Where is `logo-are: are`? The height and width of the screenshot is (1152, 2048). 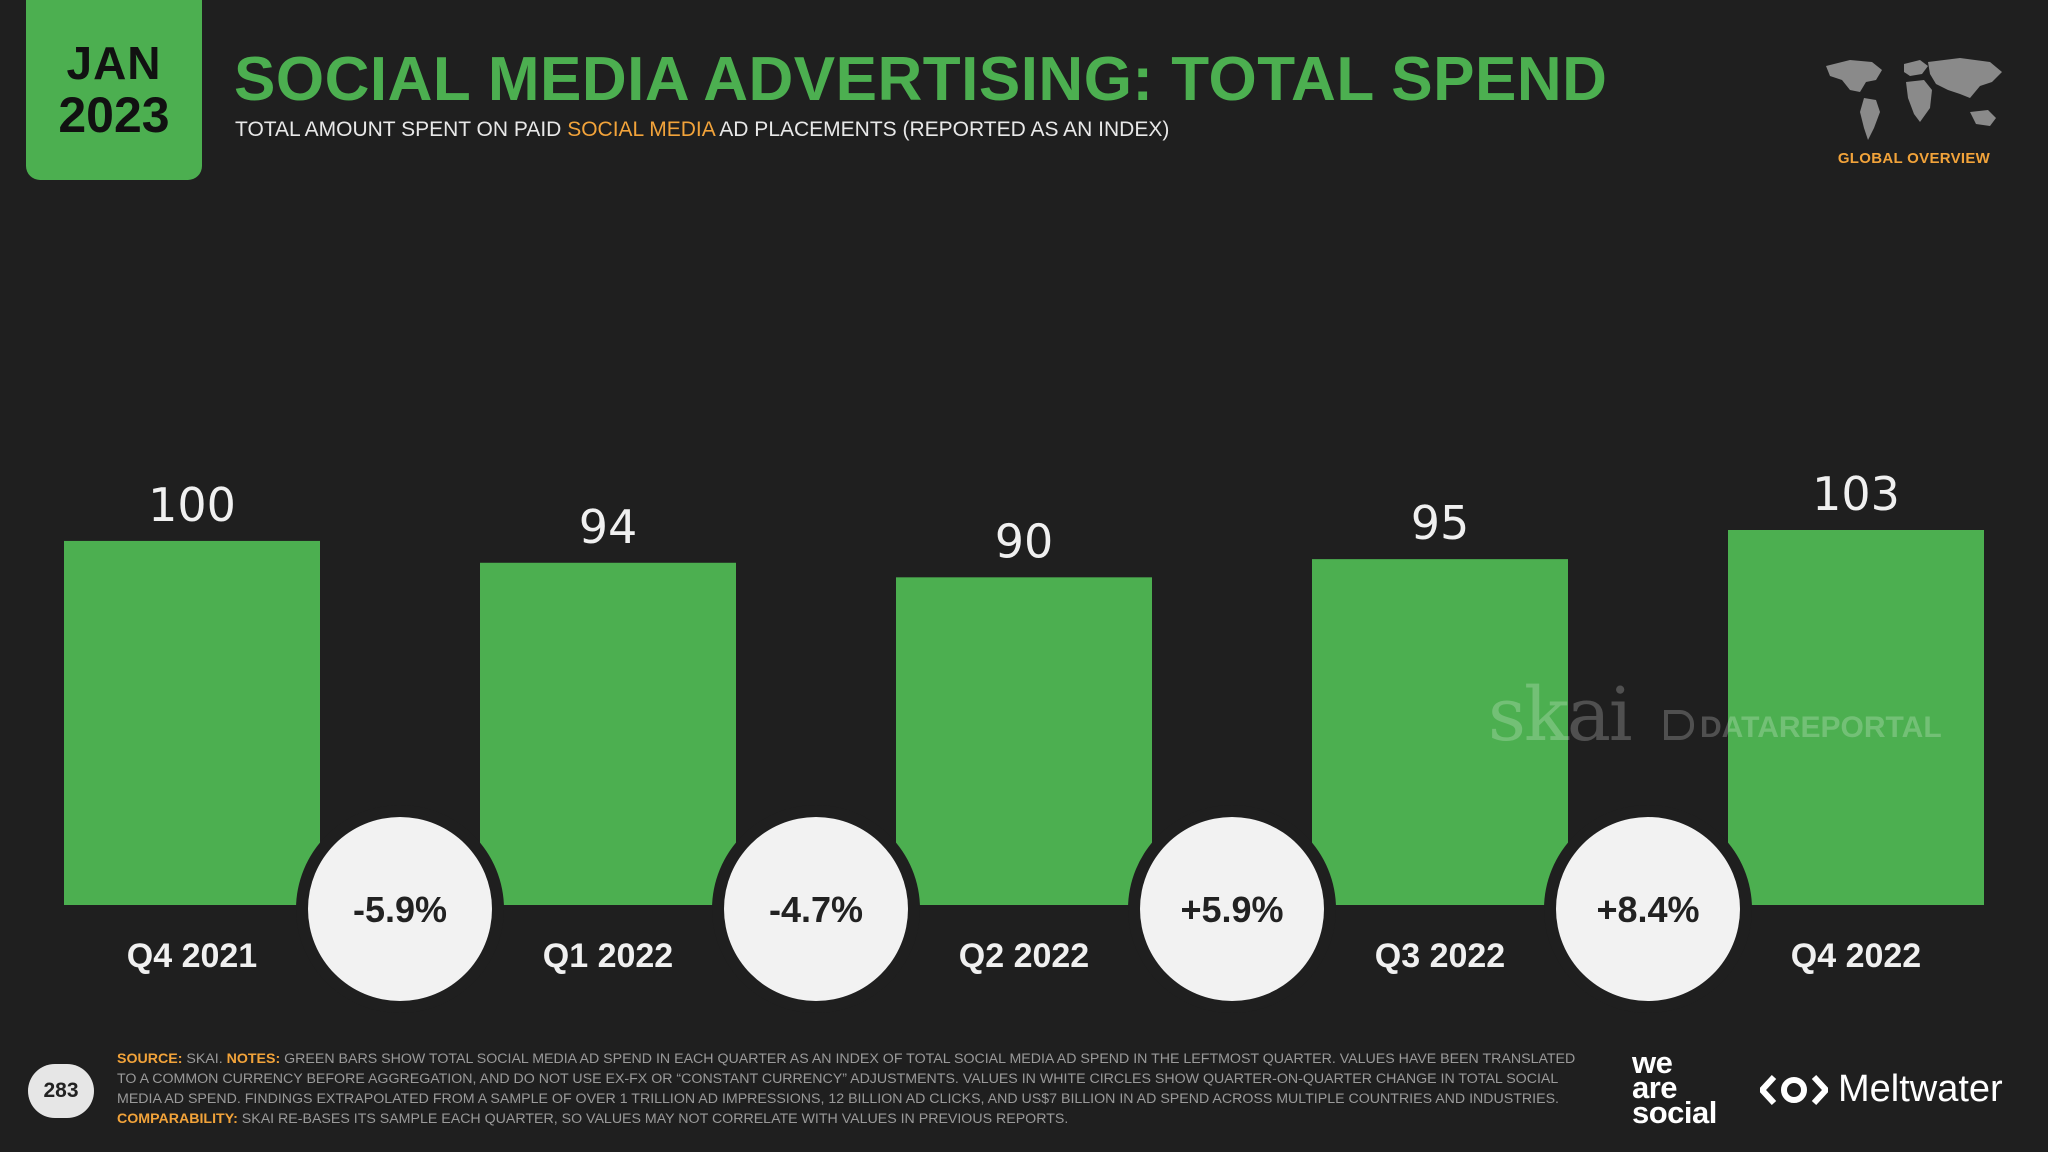 logo-are: are is located at coordinates (1655, 1087).